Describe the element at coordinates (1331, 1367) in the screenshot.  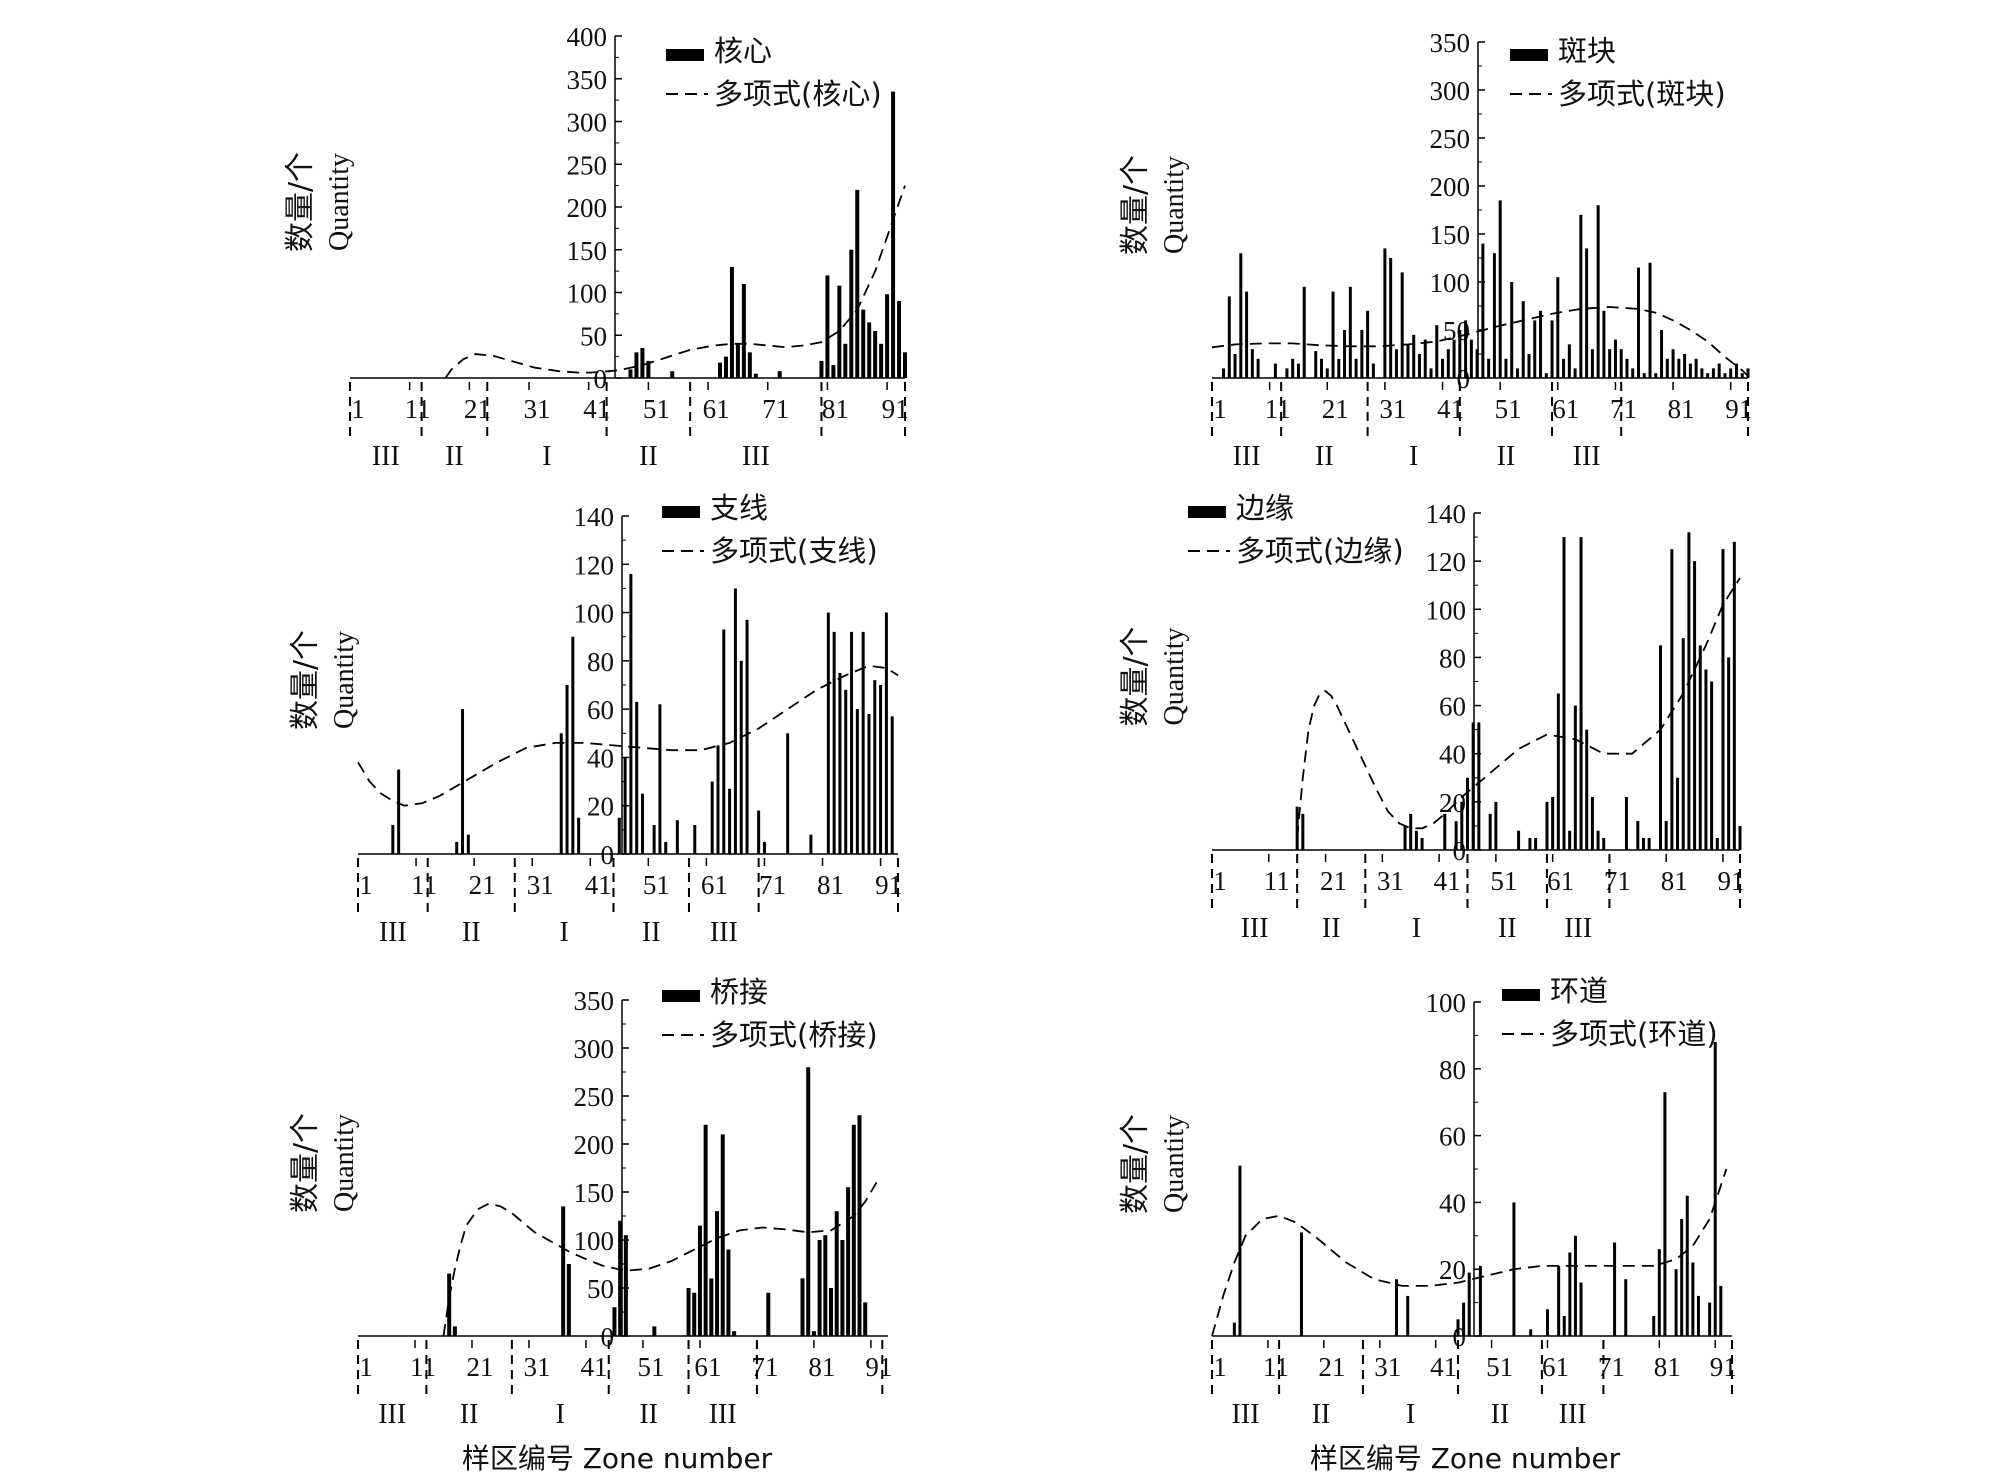
I see `x-tick-label: 21` at that location.